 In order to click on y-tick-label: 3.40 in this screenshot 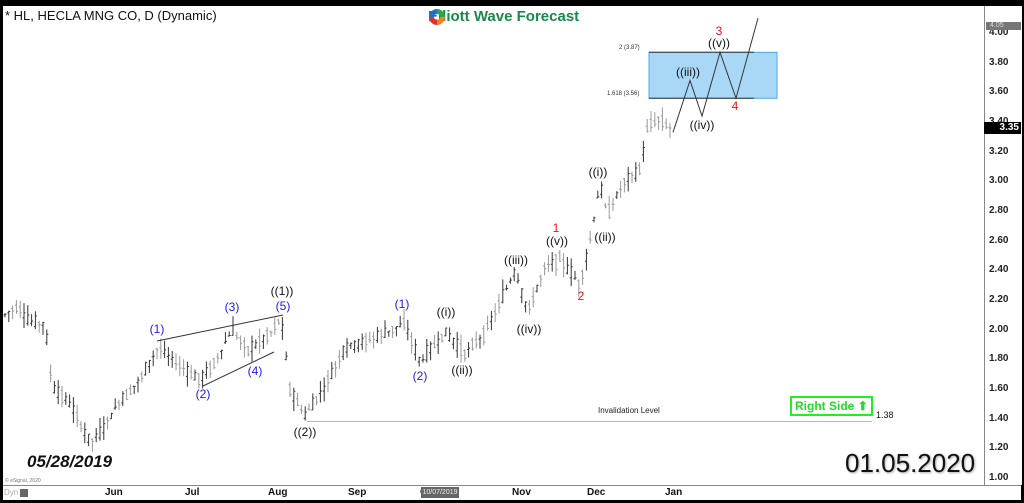, I will do `click(998, 121)`.